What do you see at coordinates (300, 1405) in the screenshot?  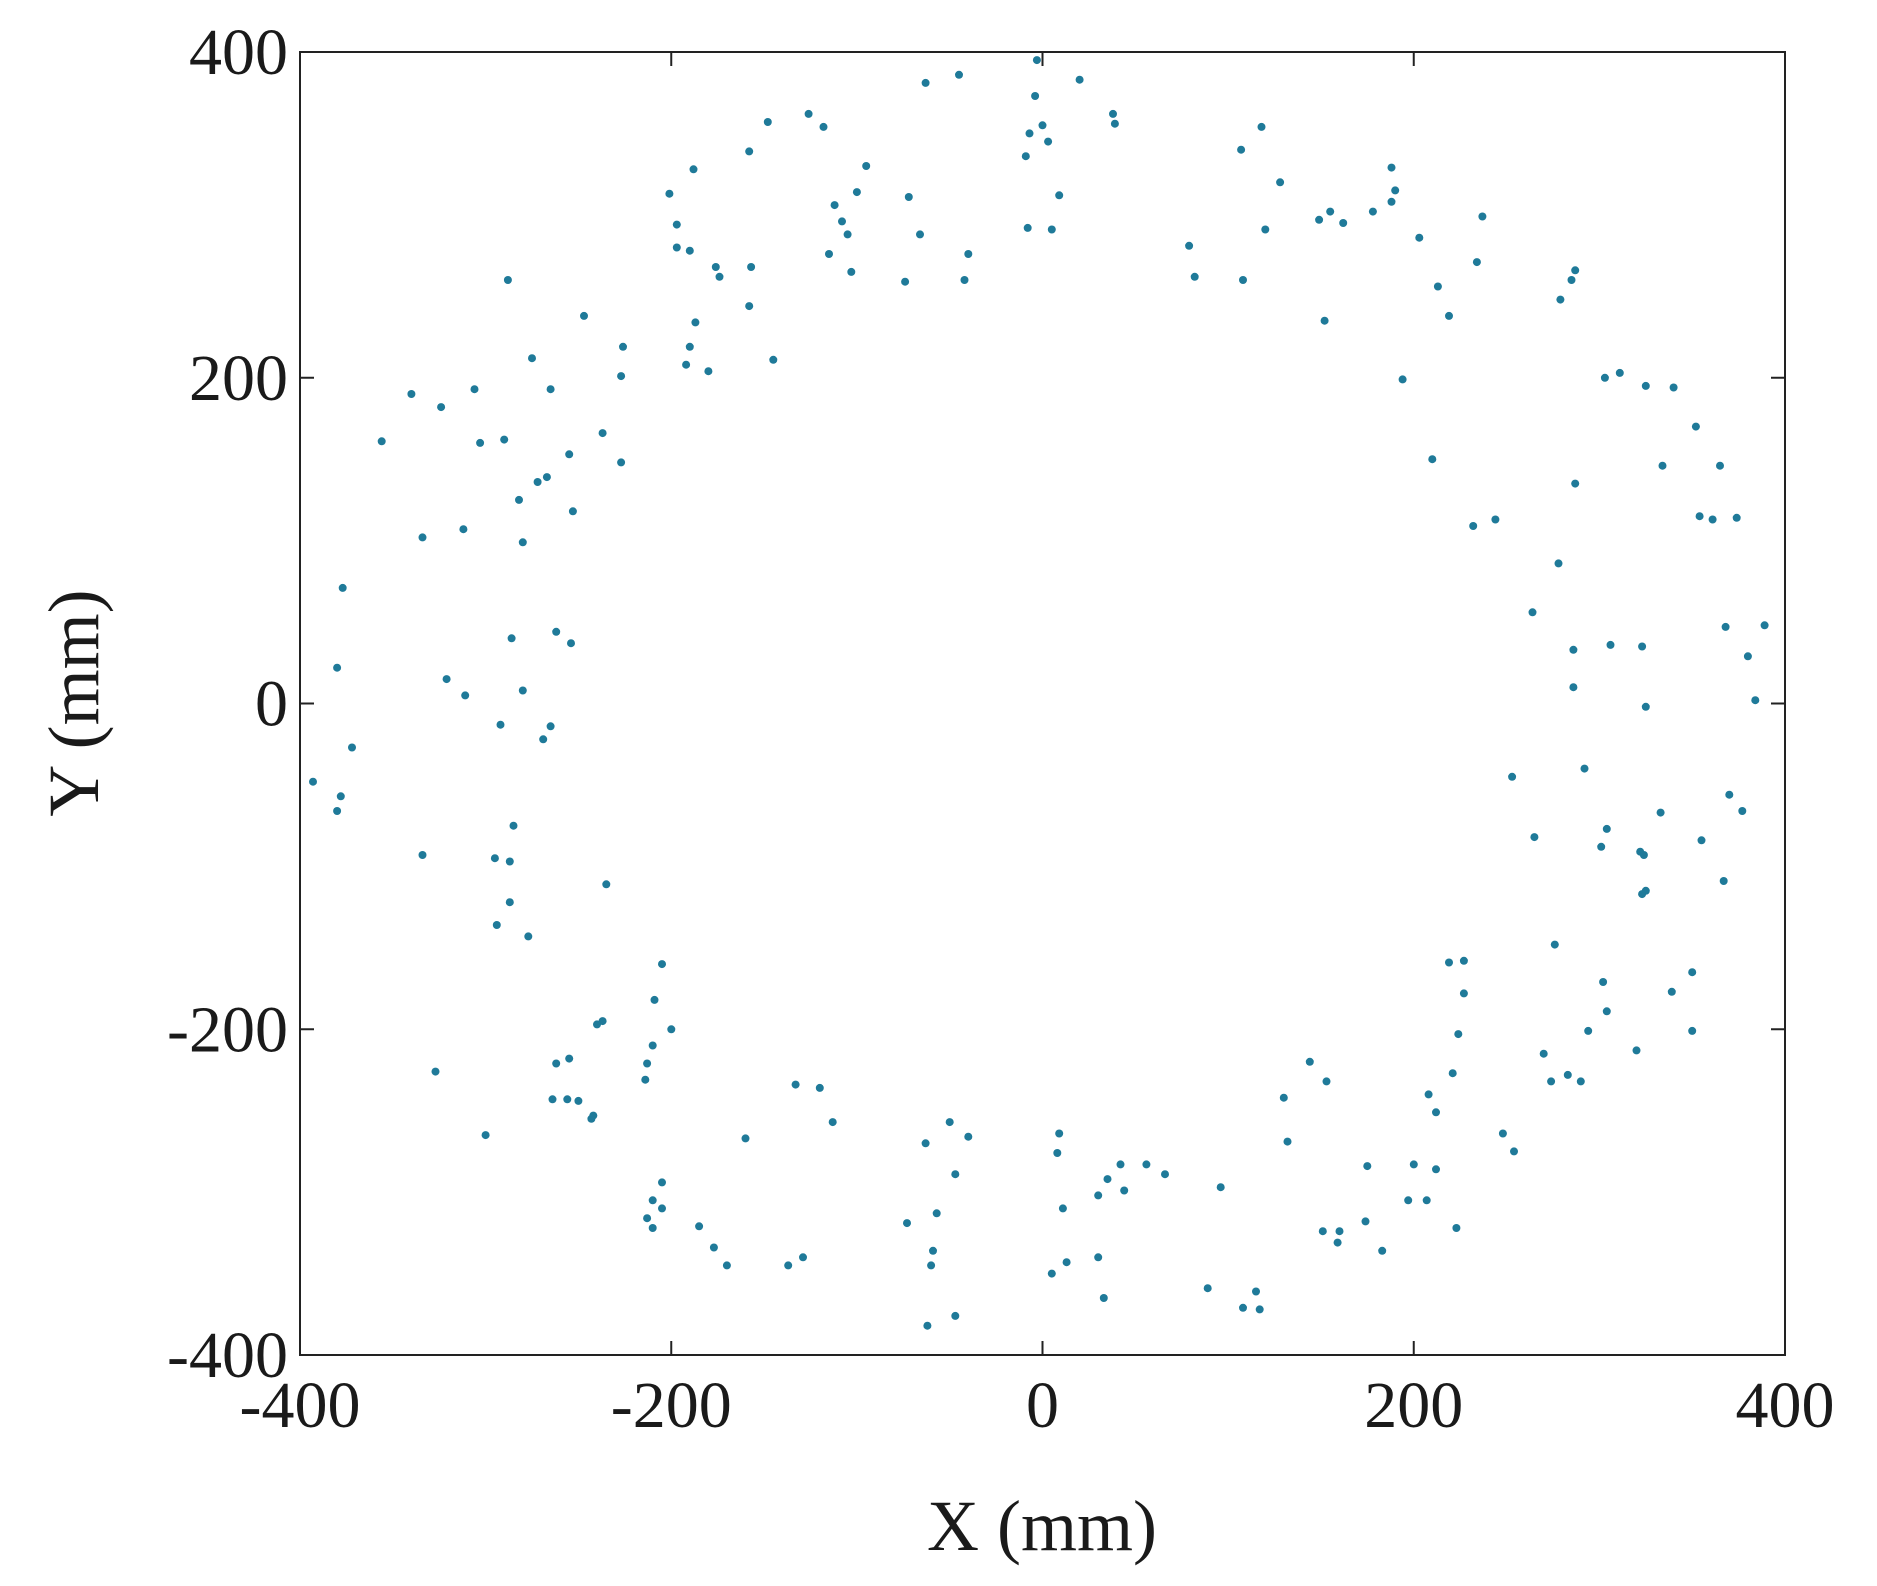 I see `x-tick-label: -400` at bounding box center [300, 1405].